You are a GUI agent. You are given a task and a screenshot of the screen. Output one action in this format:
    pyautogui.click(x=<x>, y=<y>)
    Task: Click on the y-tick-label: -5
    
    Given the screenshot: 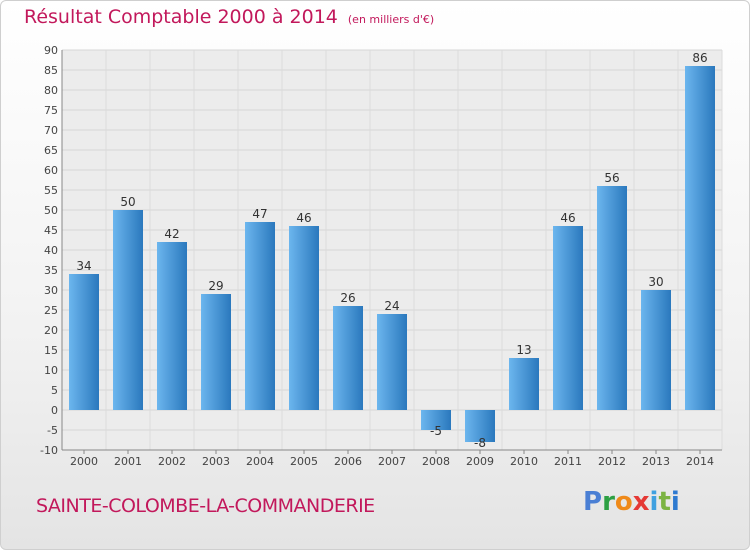 What is the action you would take?
    pyautogui.click(x=52, y=430)
    